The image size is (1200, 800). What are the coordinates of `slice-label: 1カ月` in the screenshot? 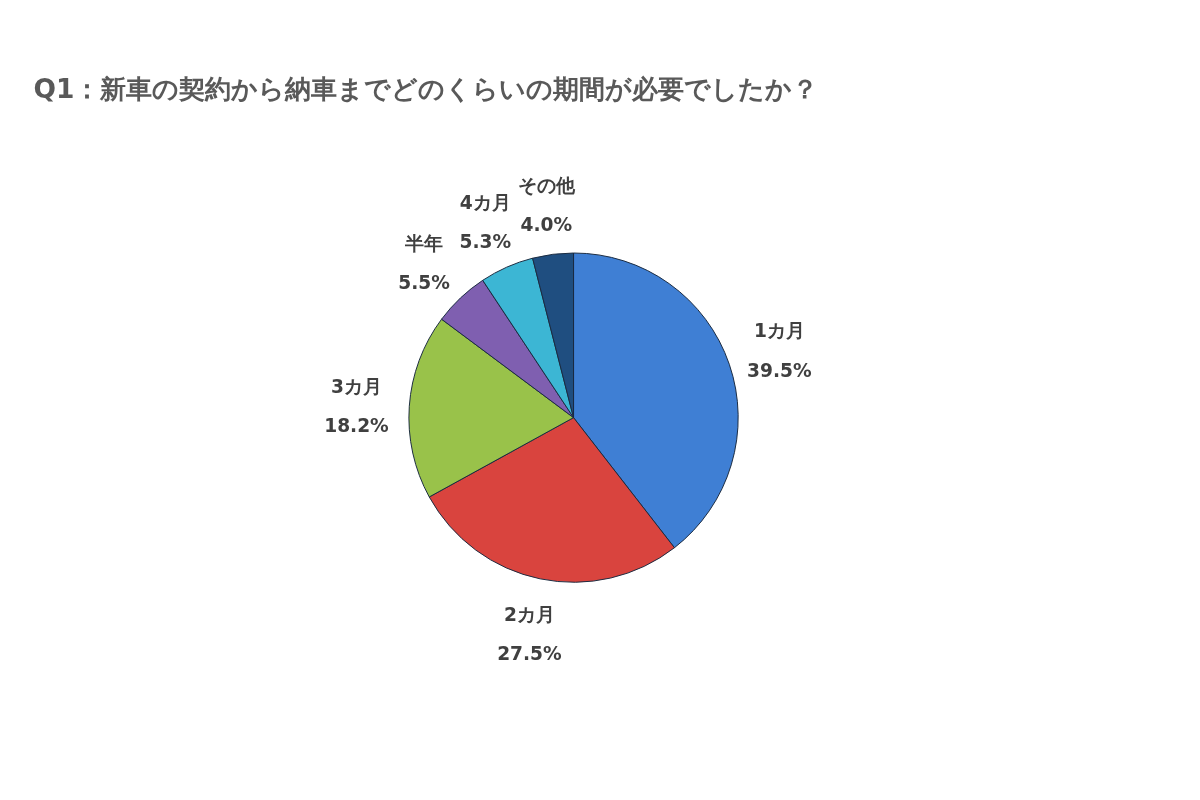 It's located at (779, 331).